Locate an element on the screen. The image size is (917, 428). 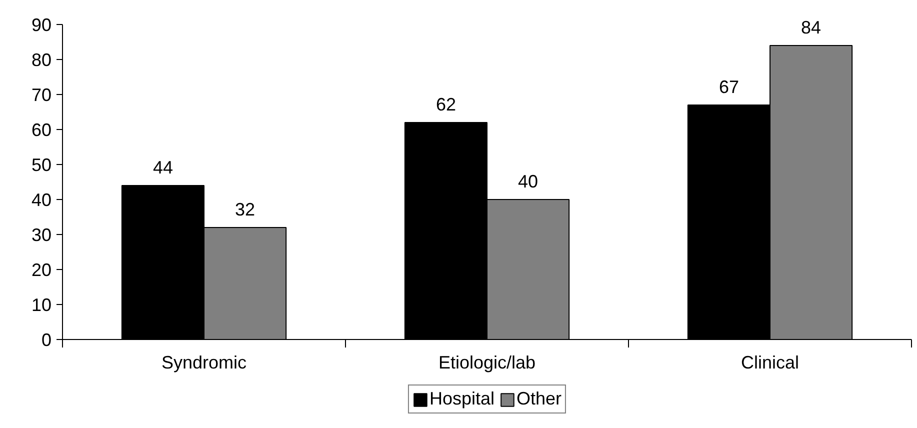
legend-label: Other is located at coordinates (539, 399).